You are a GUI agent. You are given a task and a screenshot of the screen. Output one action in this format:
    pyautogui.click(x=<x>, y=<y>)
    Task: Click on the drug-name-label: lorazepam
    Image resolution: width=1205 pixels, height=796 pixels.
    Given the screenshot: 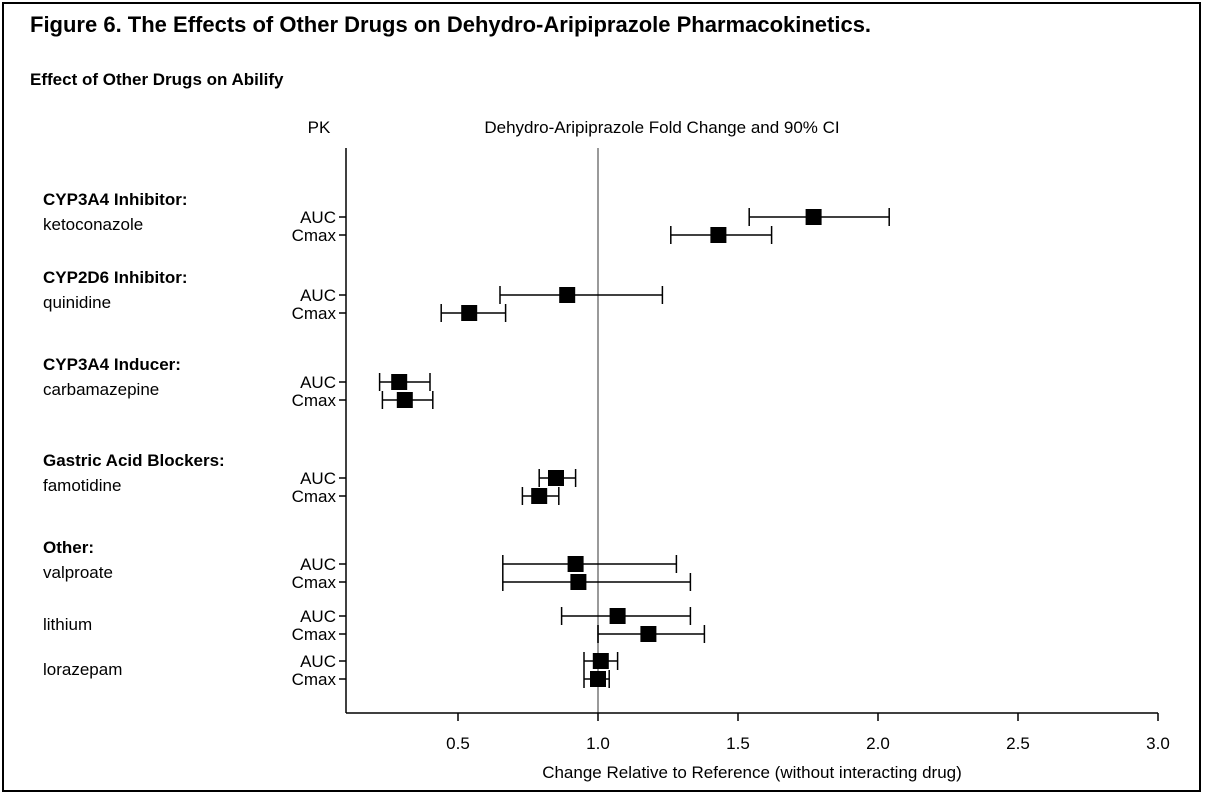 What is the action you would take?
    pyautogui.click(x=82, y=669)
    